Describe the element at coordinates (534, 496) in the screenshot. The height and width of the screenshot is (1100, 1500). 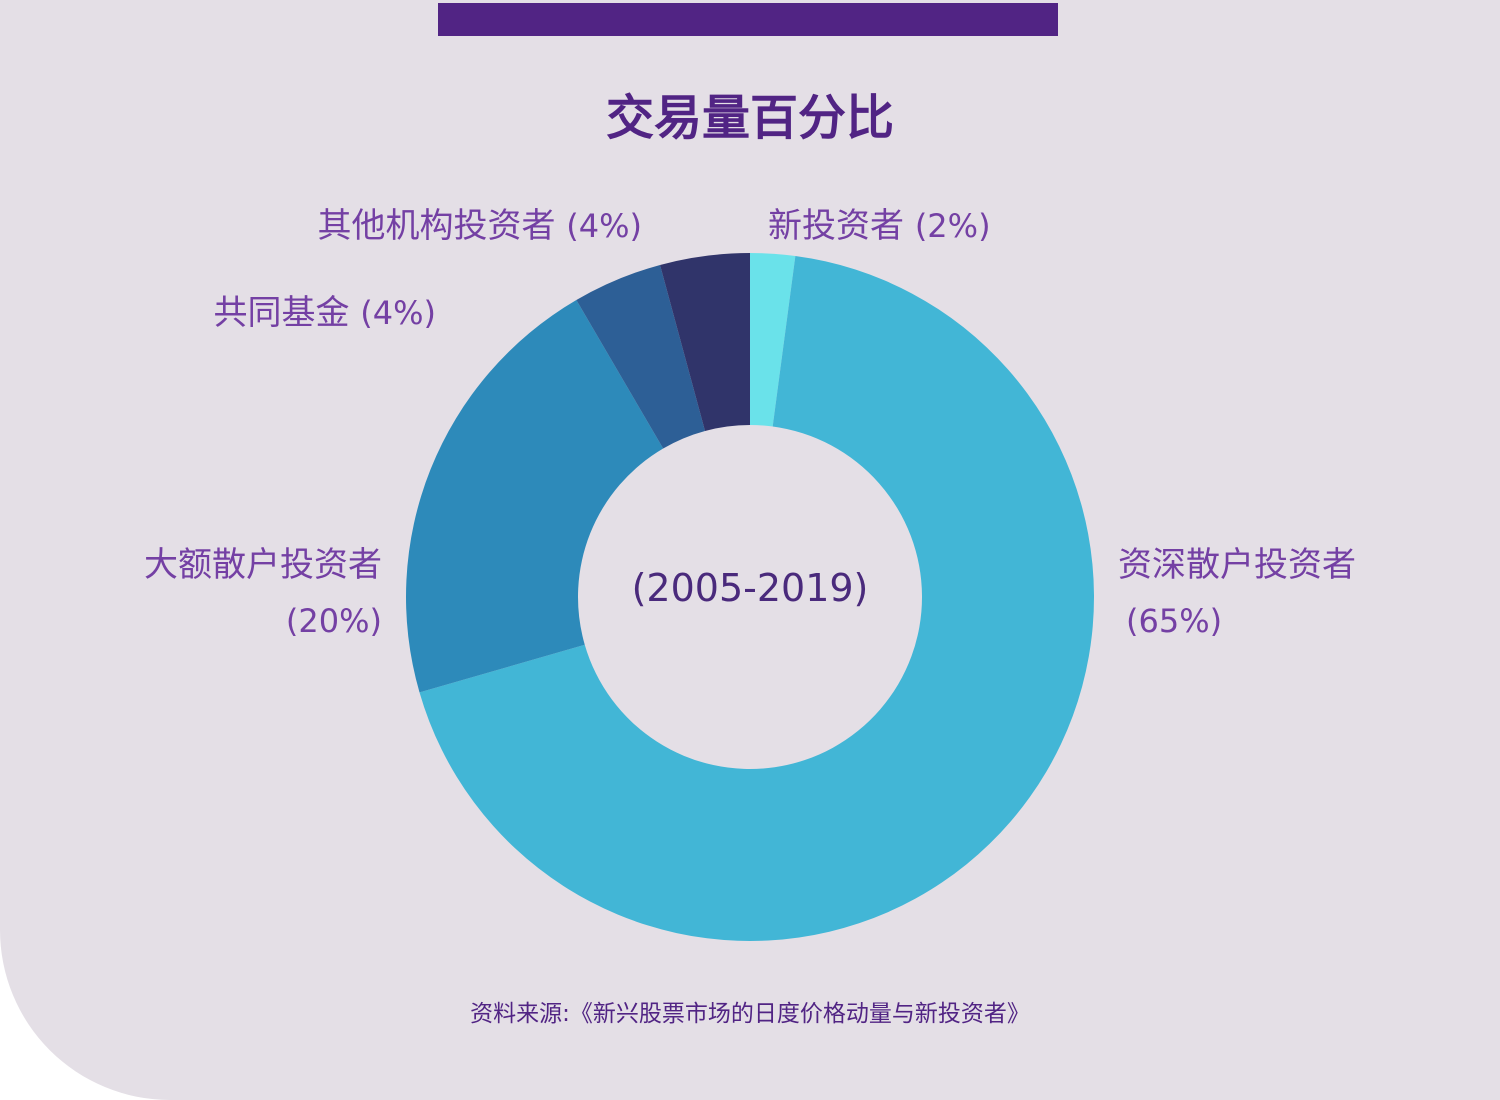
I see `donut-slice-large-retail` at that location.